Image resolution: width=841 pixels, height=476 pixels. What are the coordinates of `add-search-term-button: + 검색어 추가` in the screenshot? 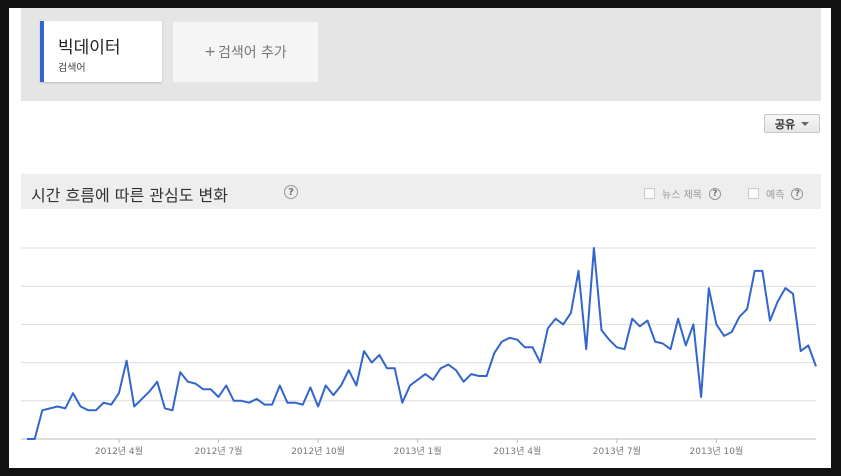 It's located at (245, 52).